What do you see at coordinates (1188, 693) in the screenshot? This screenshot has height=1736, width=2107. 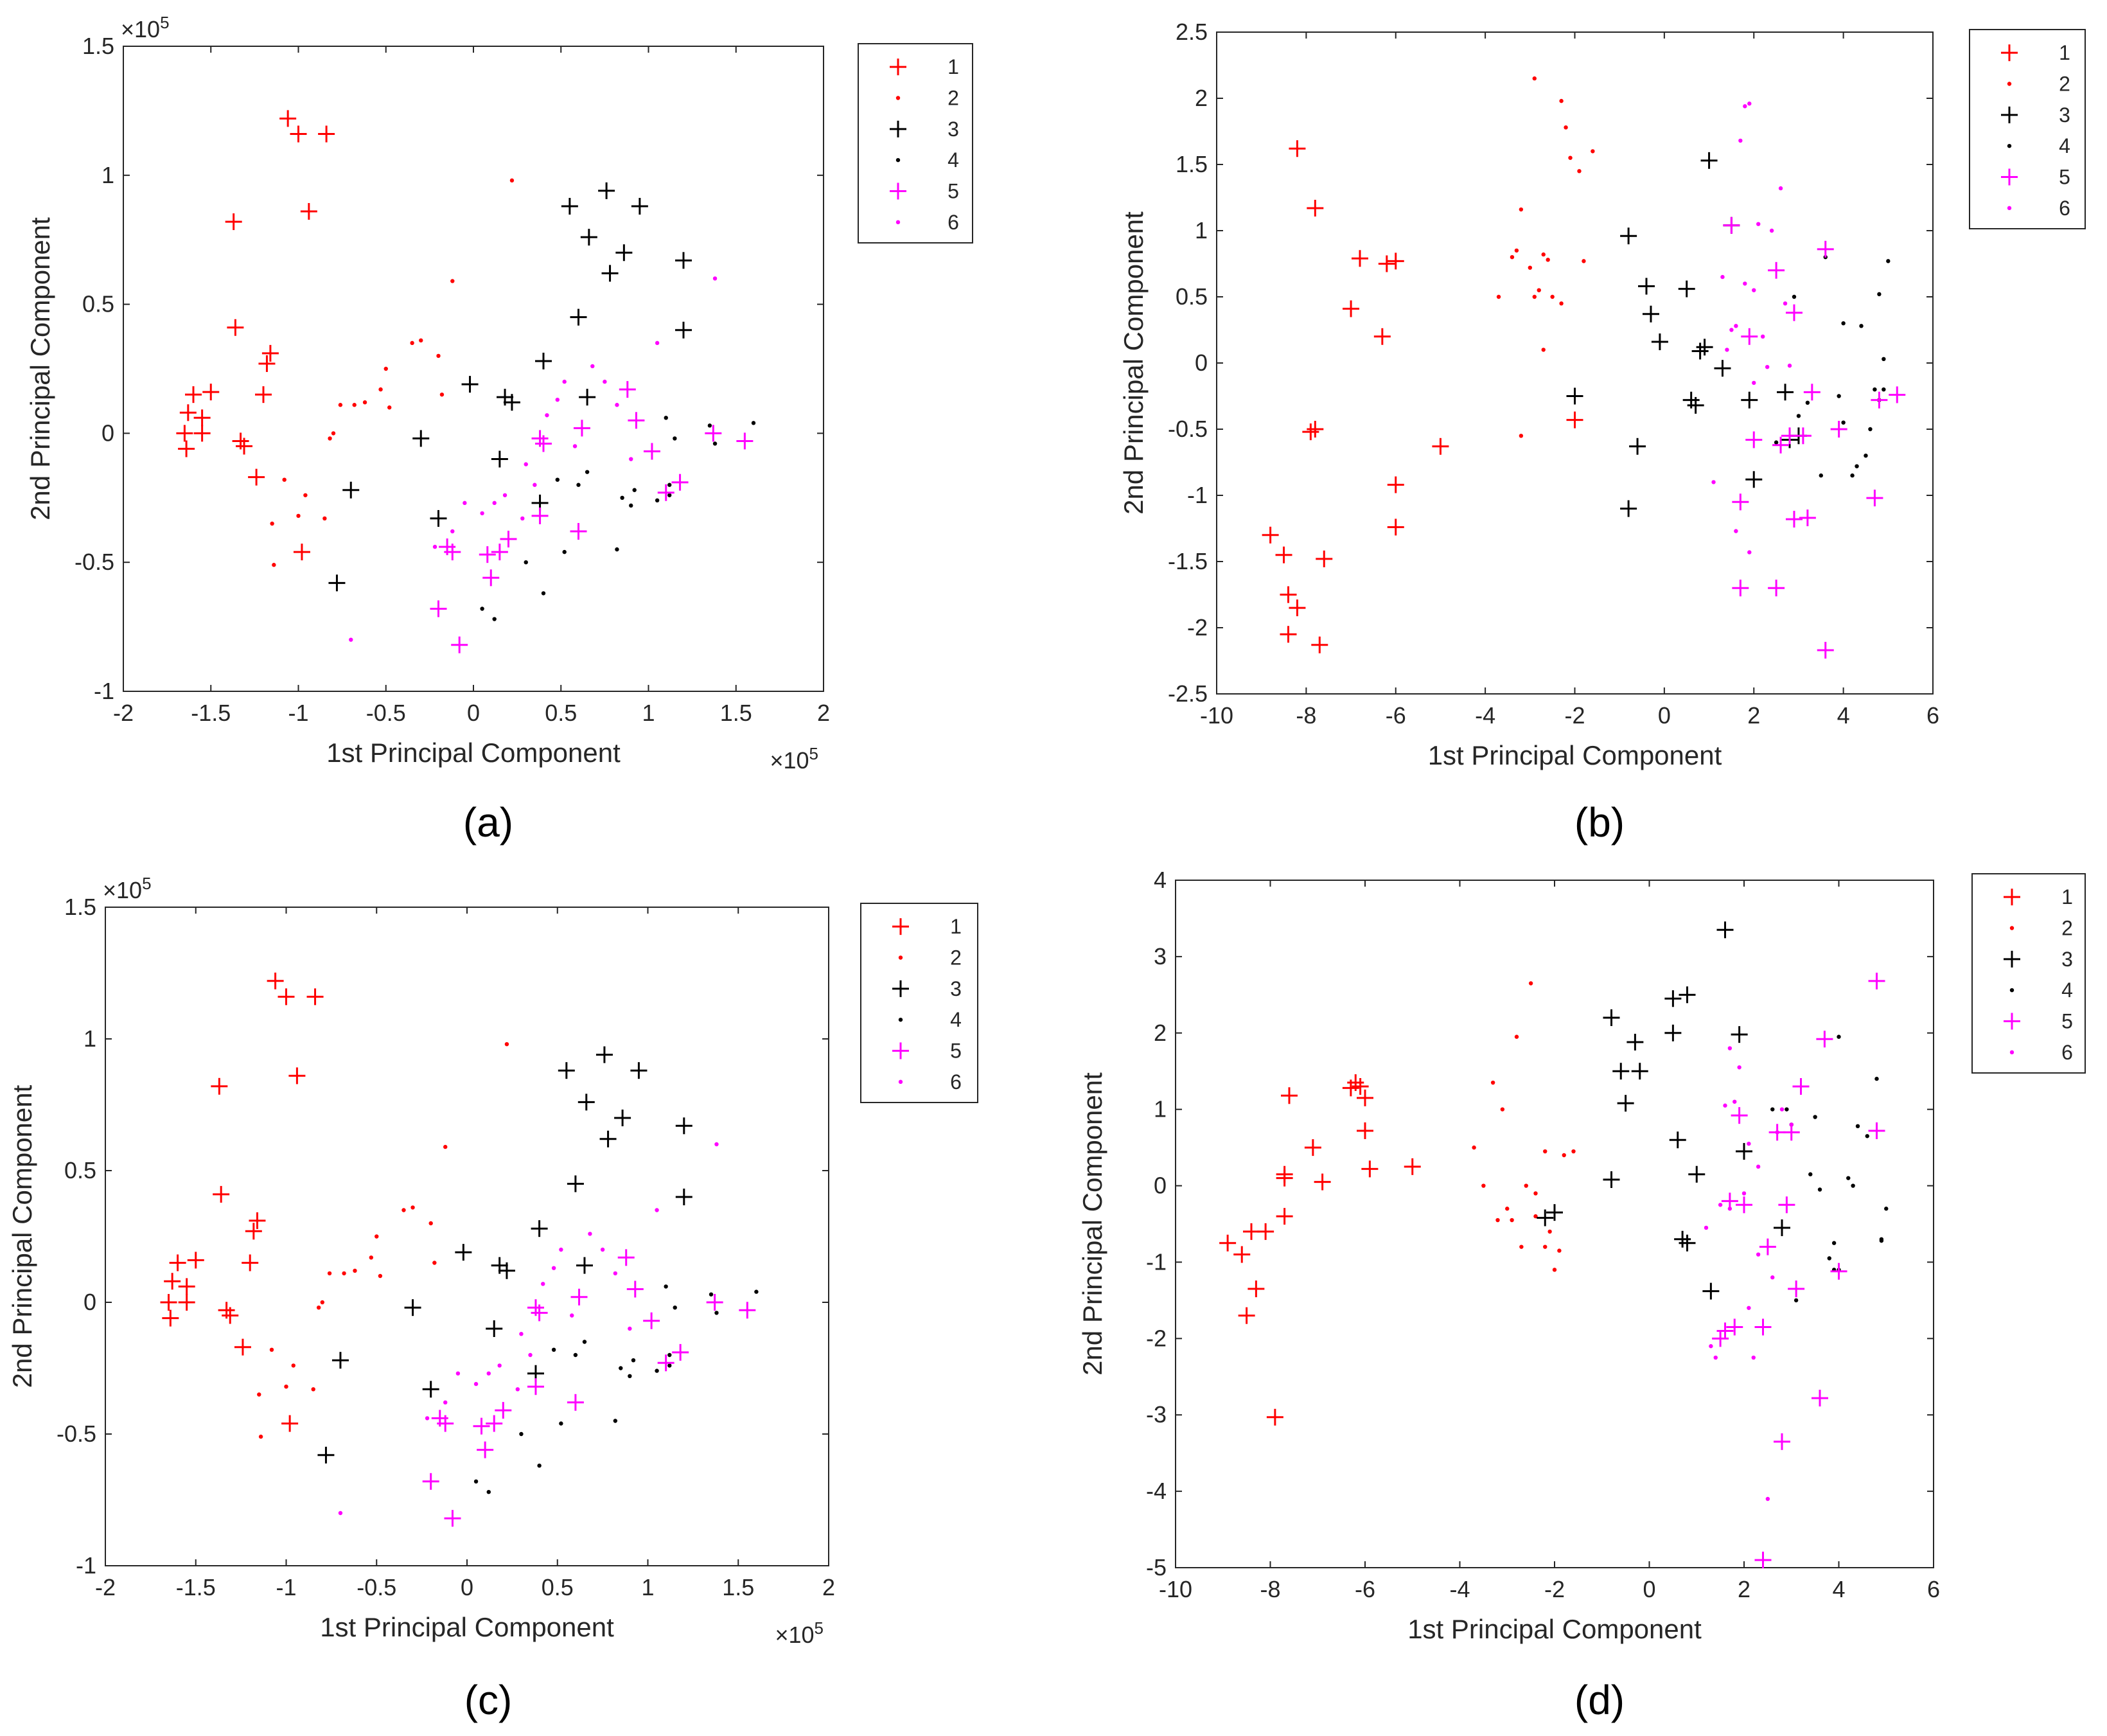 I see `y-tick-label: -2.5` at bounding box center [1188, 693].